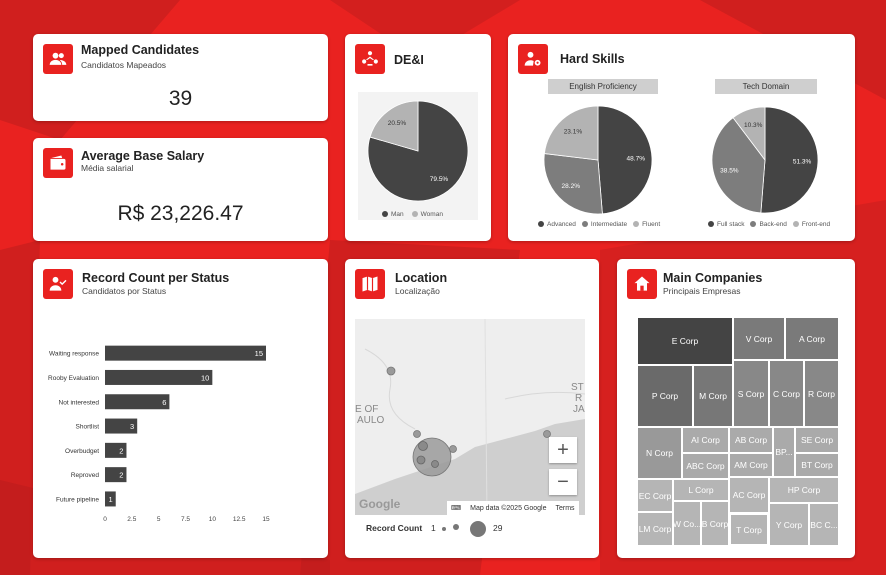 Image resolution: width=886 pixels, height=575 pixels. What do you see at coordinates (439, 179) in the screenshot?
I see `dei-slice-label: 79.5%` at bounding box center [439, 179].